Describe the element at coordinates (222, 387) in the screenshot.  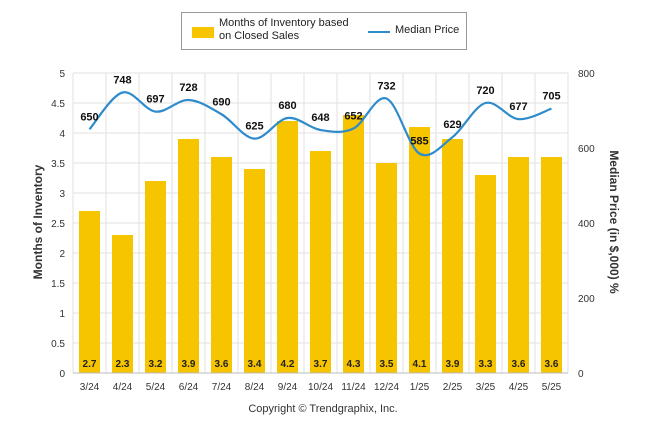
I see `x-tick-label: 7/24` at that location.